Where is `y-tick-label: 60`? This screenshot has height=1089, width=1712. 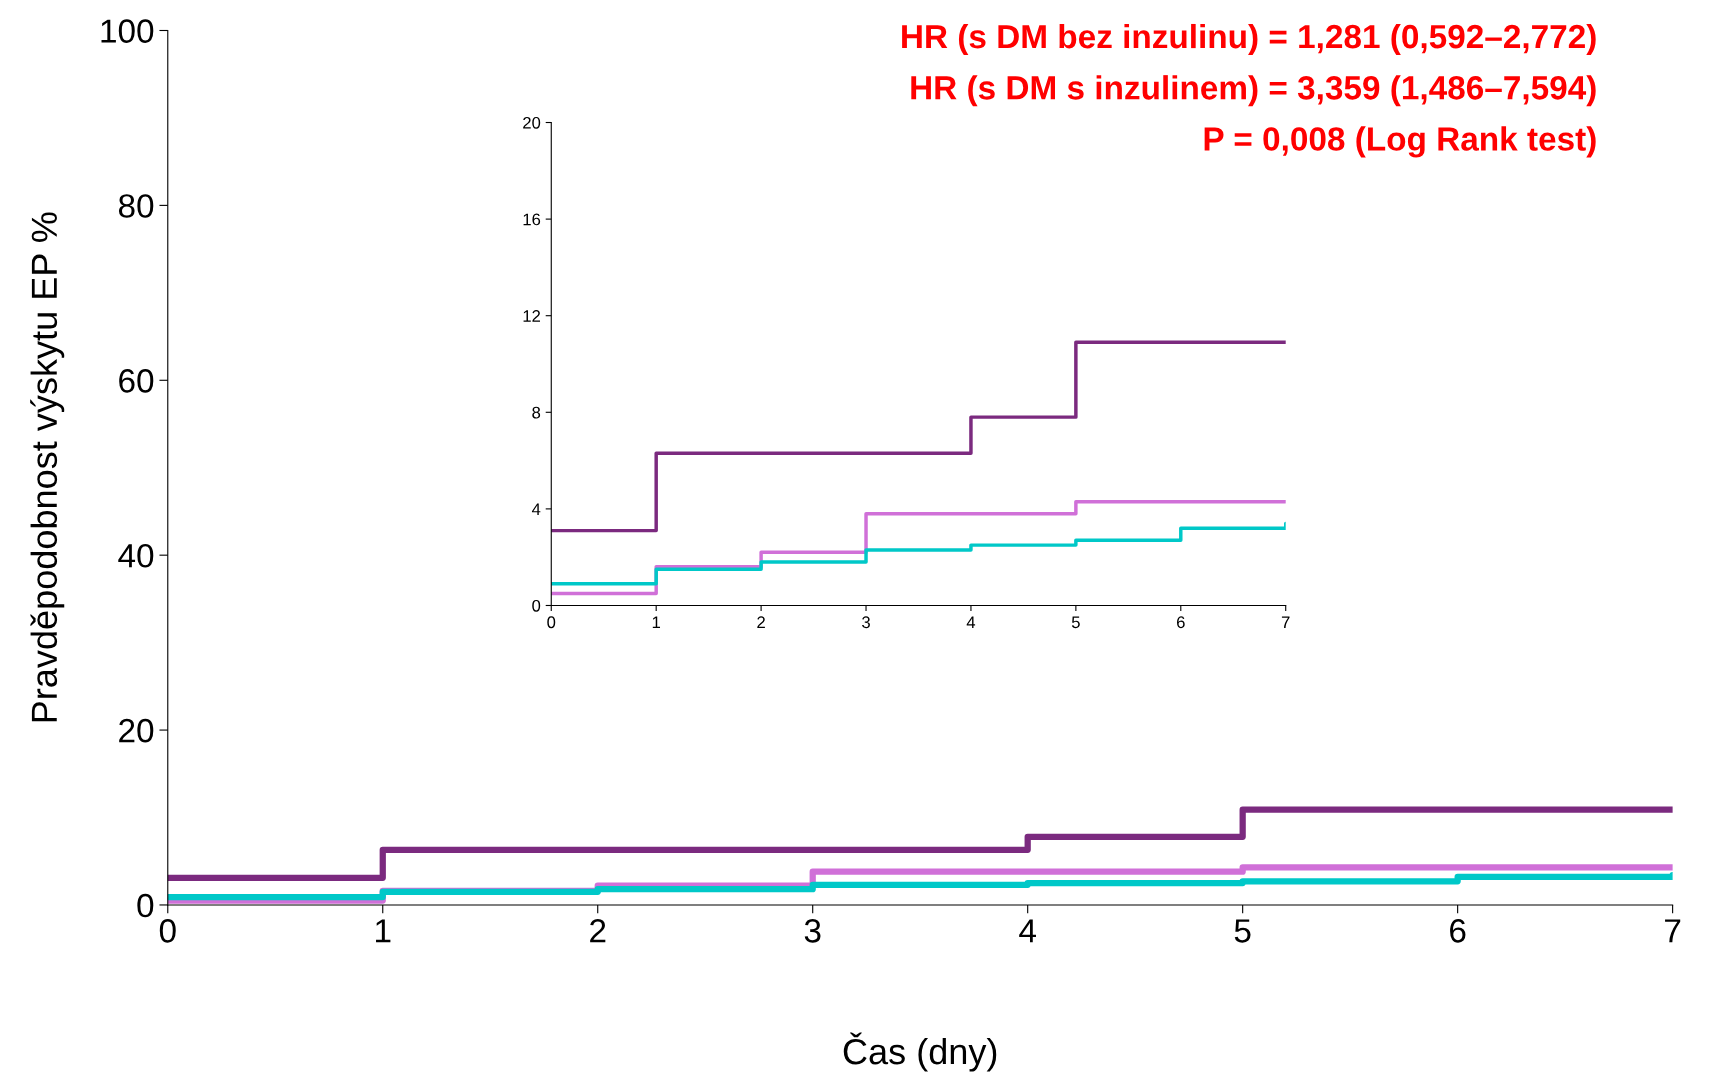
y-tick-label: 60 is located at coordinates (136, 381).